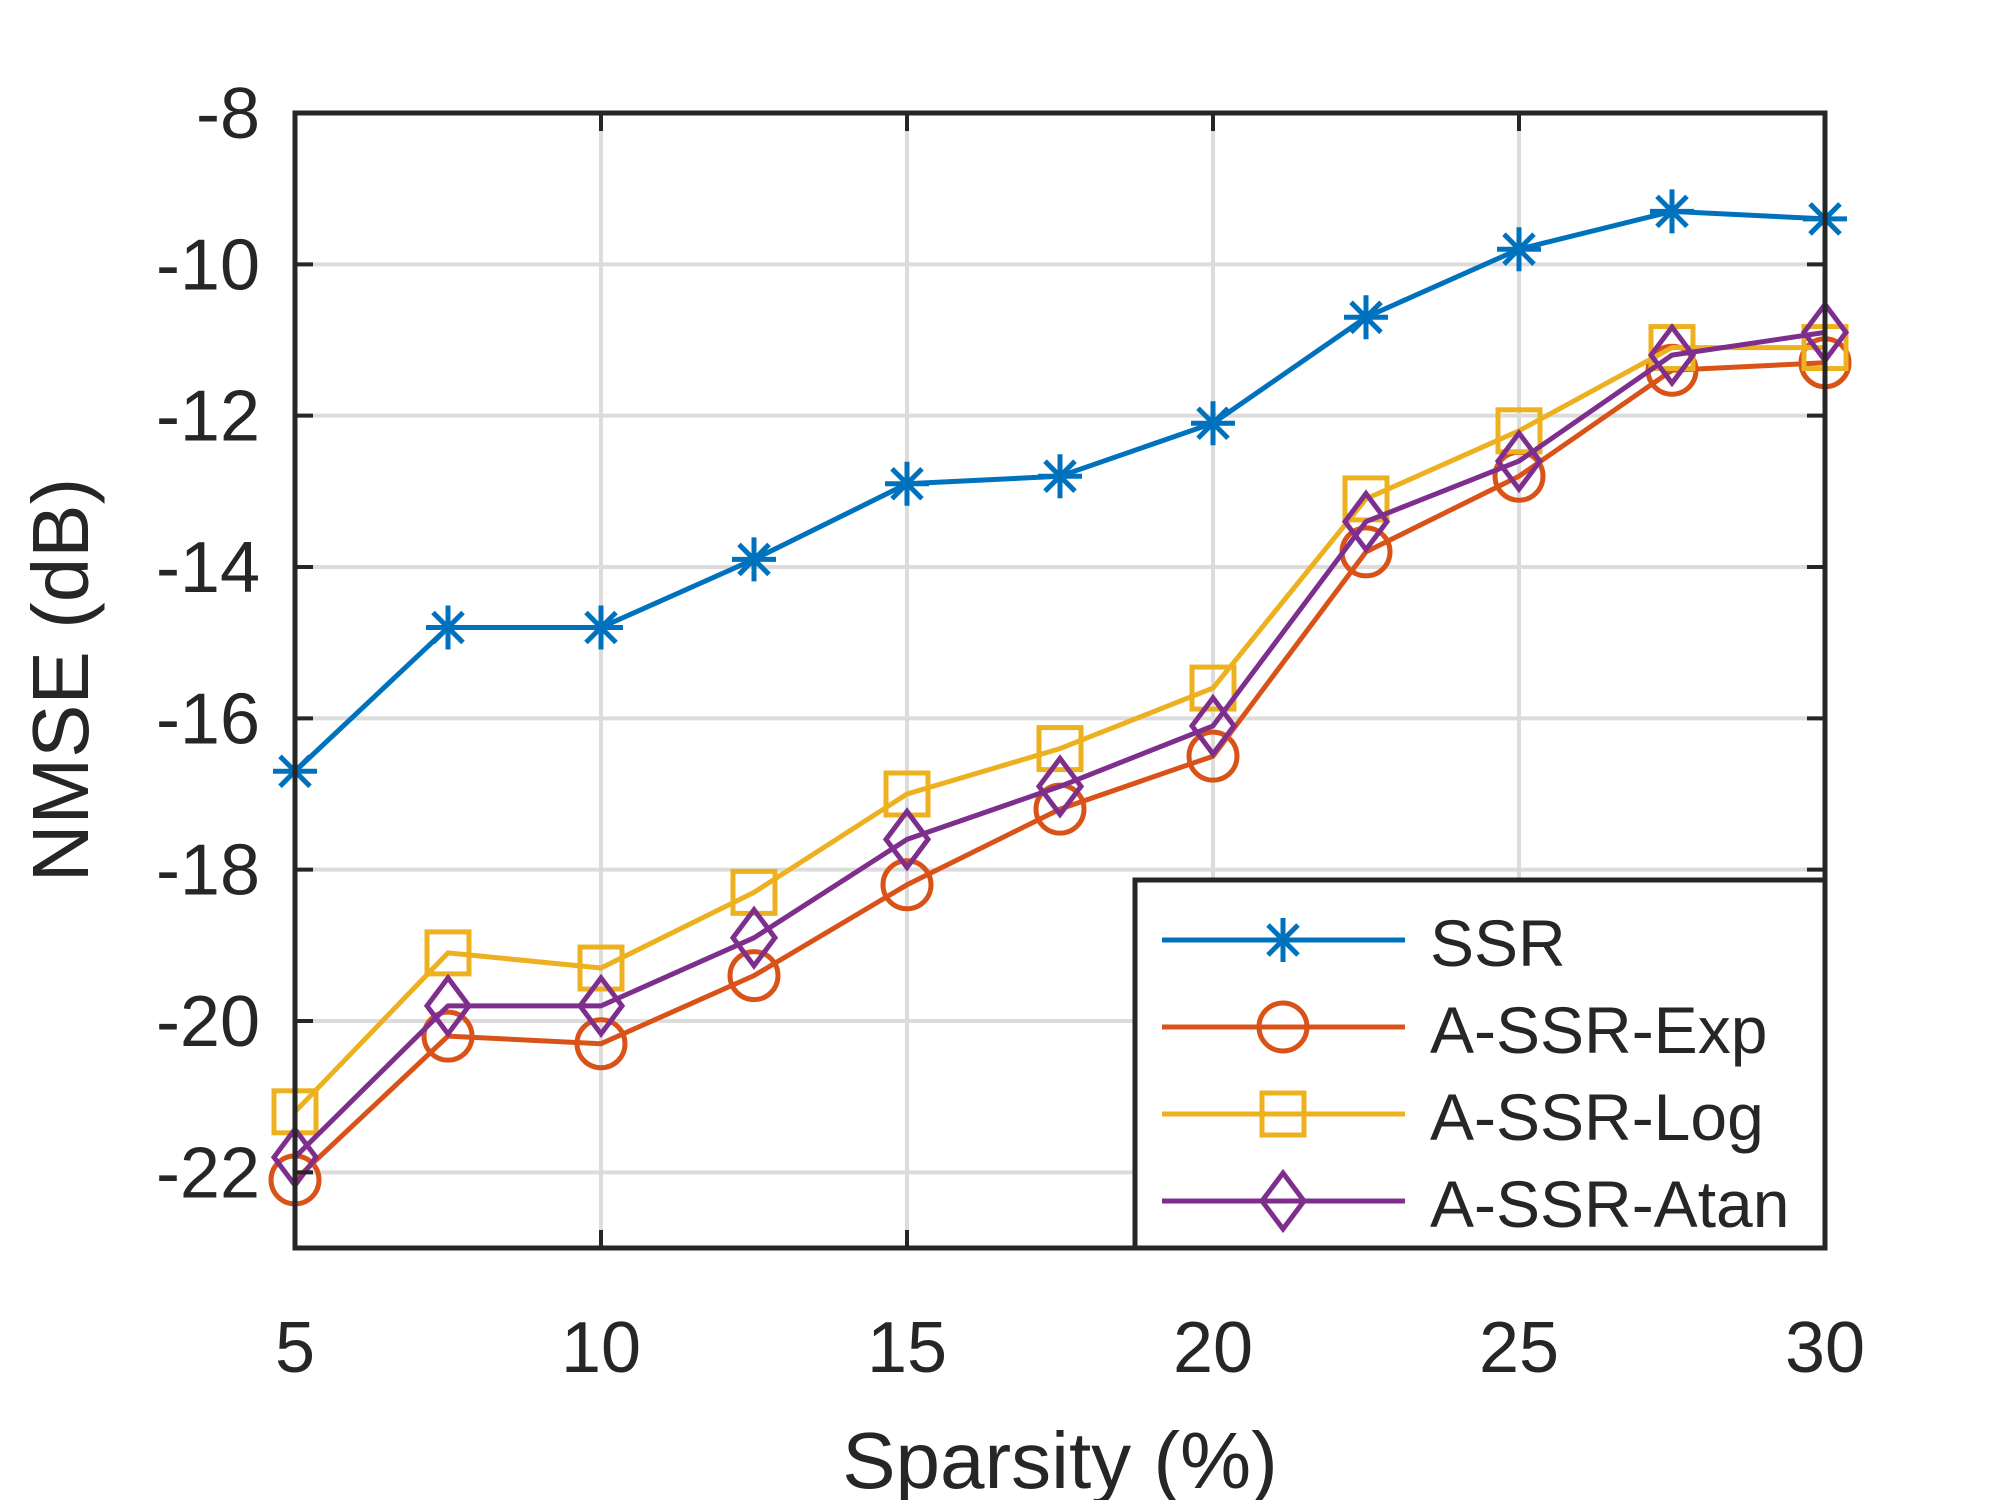 The image size is (2000, 1505). What do you see at coordinates (208, 719) in the screenshot?
I see `y-tick-label: -16` at bounding box center [208, 719].